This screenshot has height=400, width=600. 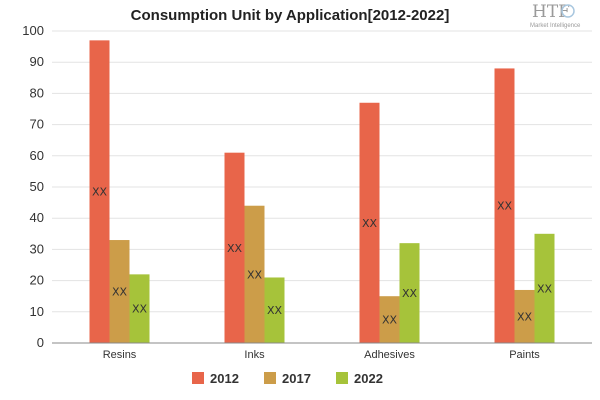 I want to click on legend-label: 2017, so click(x=296, y=378).